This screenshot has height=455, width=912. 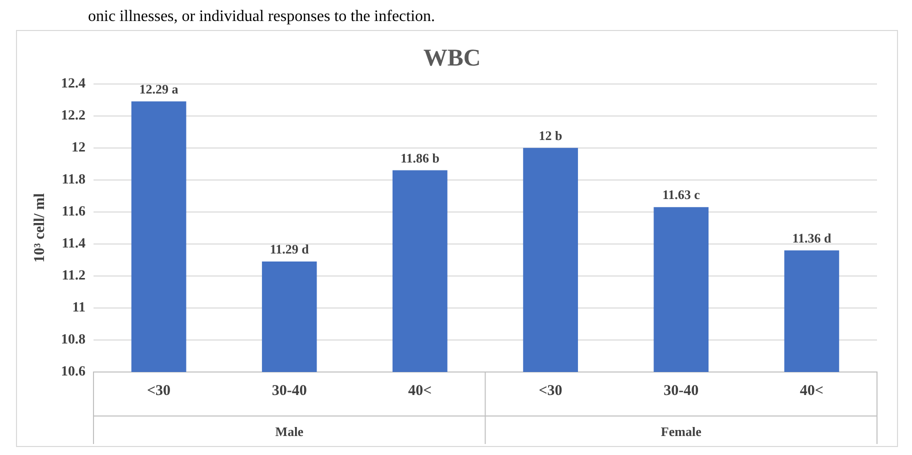 What do you see at coordinates (74, 244) in the screenshot?
I see `y-tick-label: 11.4` at bounding box center [74, 244].